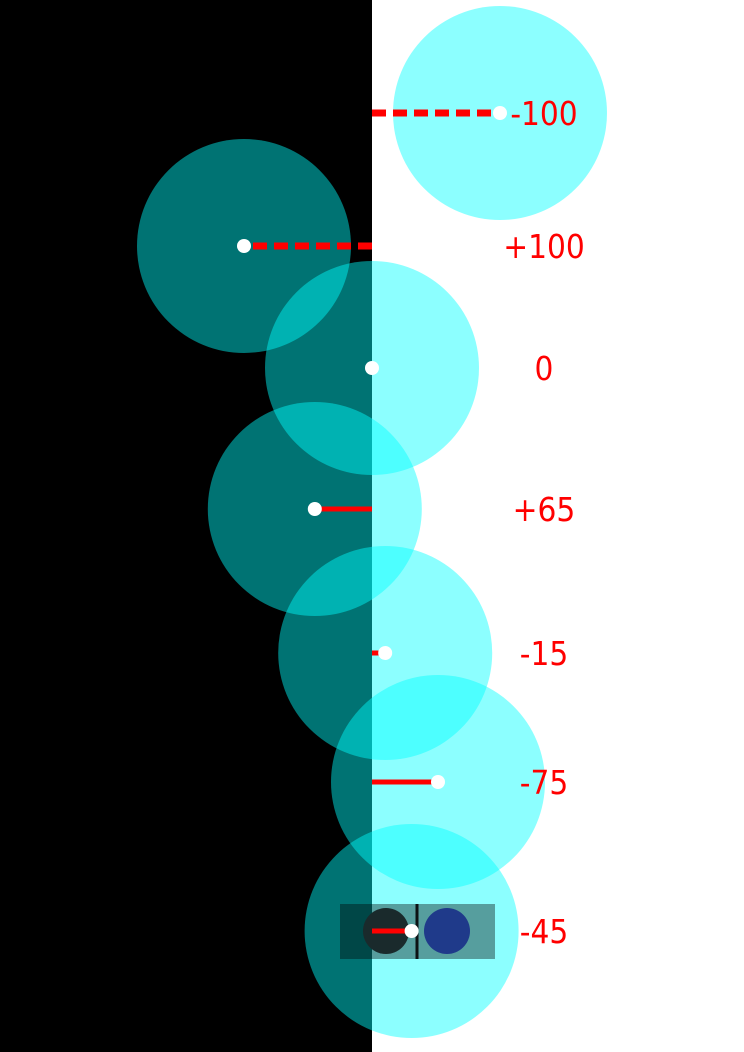 This screenshot has width=744, height=1052. What do you see at coordinates (544, 509) in the screenshot?
I see `value-label-3: +65` at bounding box center [544, 509].